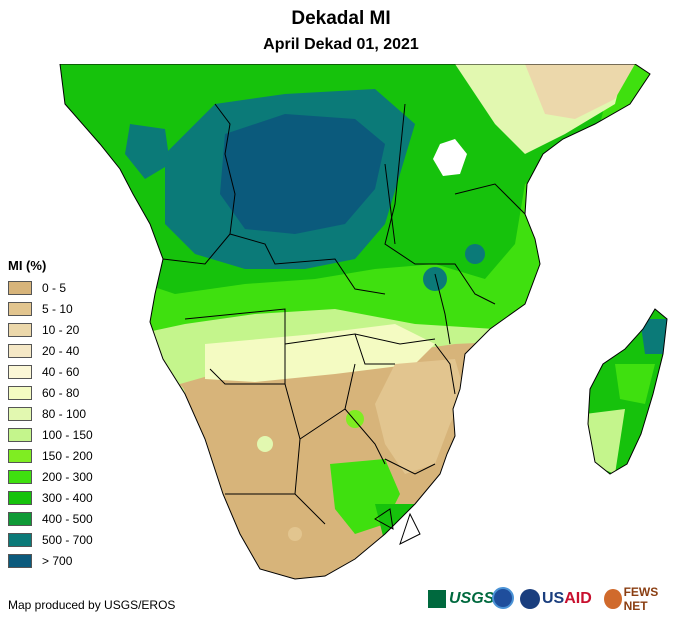 This screenshot has width=682, height=624. Describe the element at coordinates (61, 392) in the screenshot. I see `legend-label: 60 - 80` at that location.